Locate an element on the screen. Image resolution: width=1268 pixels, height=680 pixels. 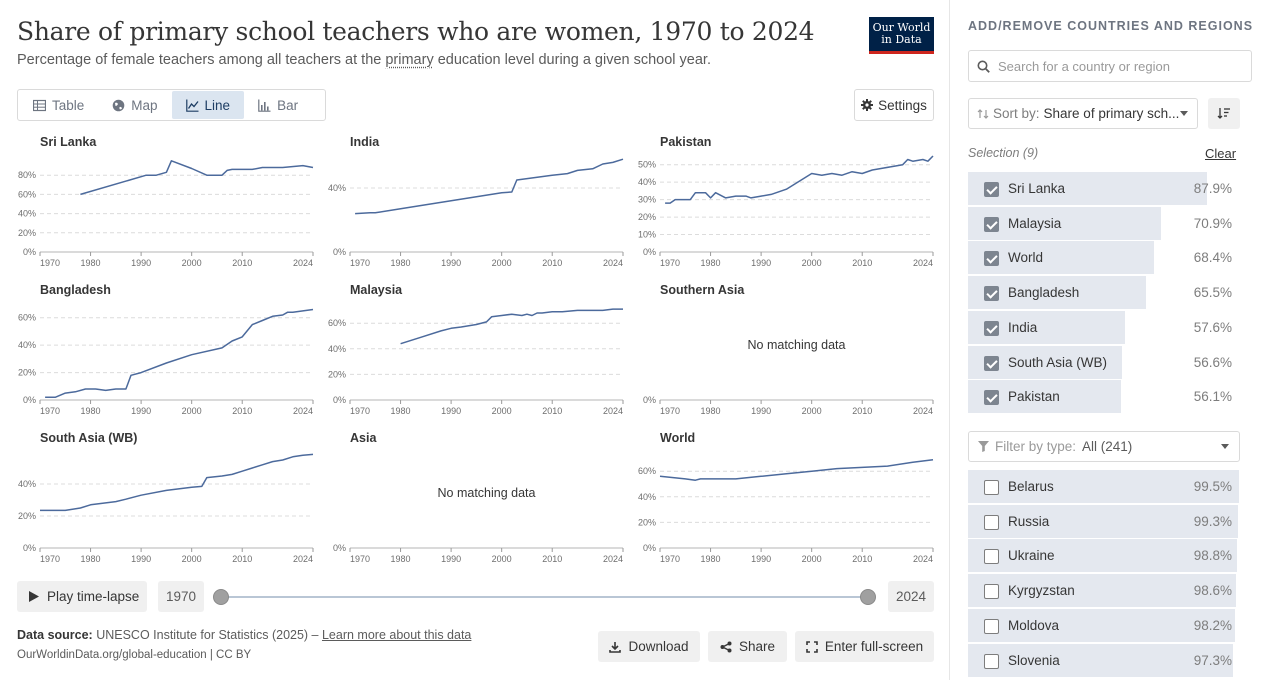
entity-row: Bangladesh 65.5% is located at coordinates (1104, 293).